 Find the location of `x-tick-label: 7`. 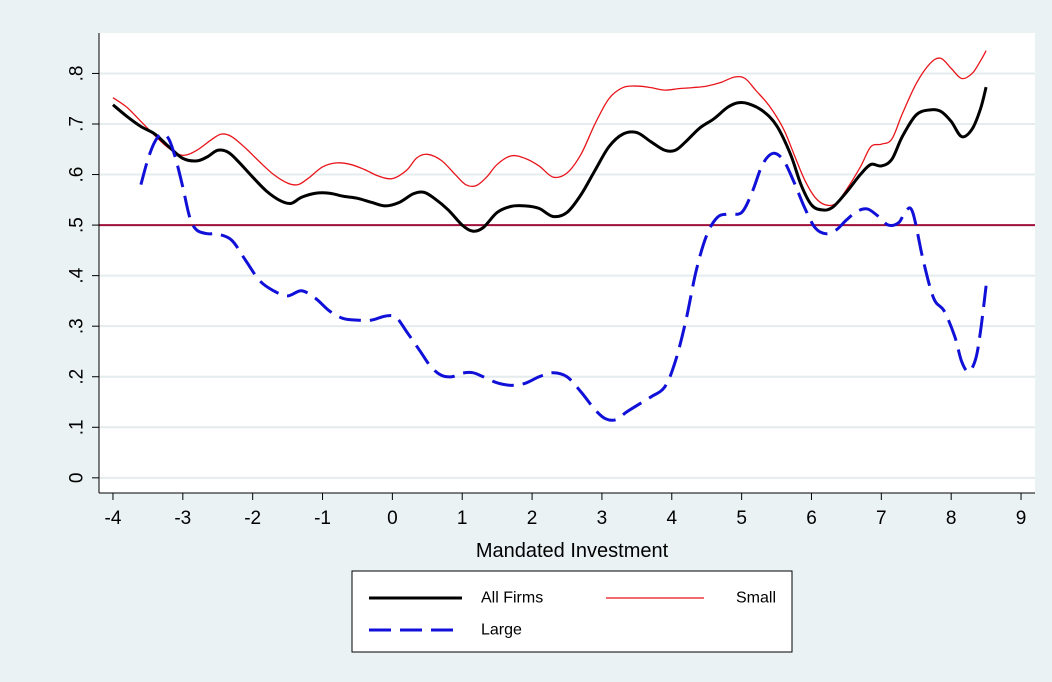

x-tick-label: 7 is located at coordinates (881, 518).